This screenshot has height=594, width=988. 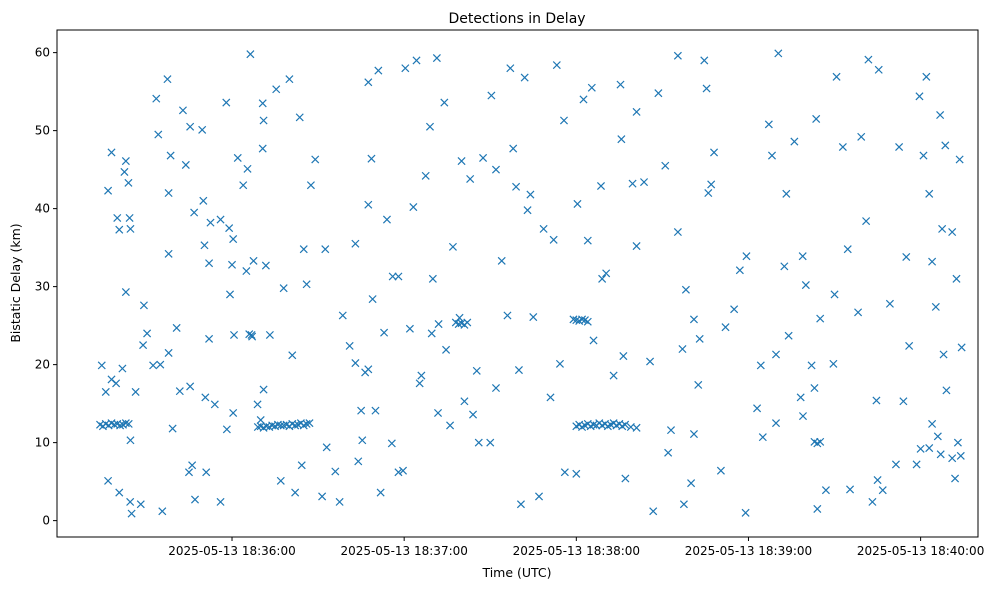 I want to click on x-tick-label: 2025-05-13 18:37:00, so click(x=403, y=551).